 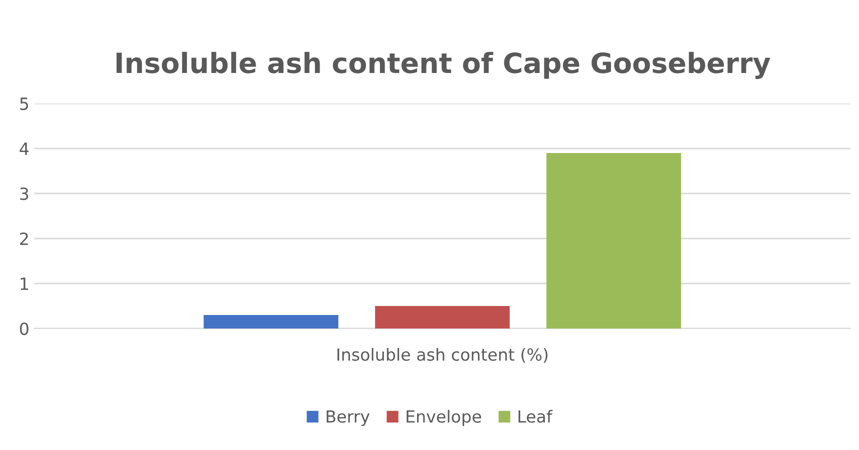 What do you see at coordinates (443, 355) in the screenshot?
I see `x-tick-label: Insoluble ash content (%)` at bounding box center [443, 355].